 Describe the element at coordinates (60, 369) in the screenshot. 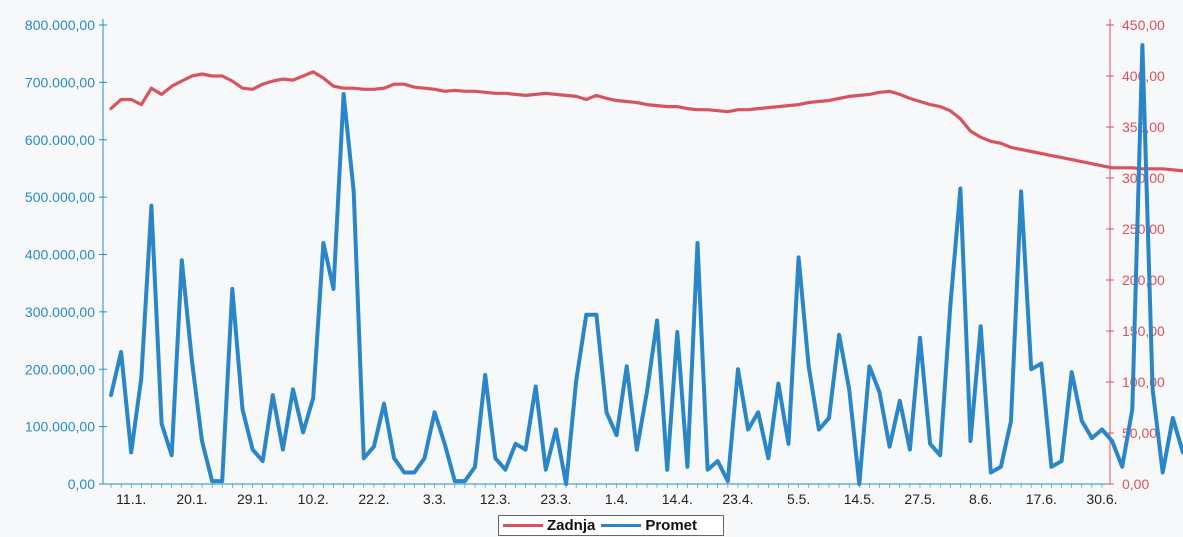

I see `left-tick-label: 200.000,00` at that location.